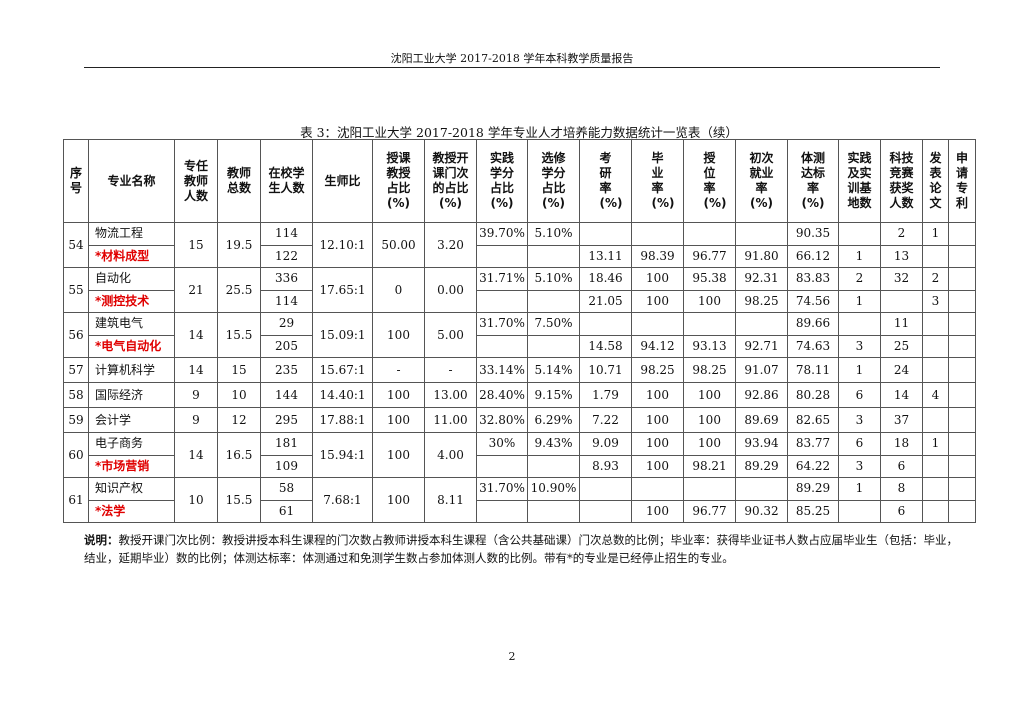  What do you see at coordinates (398, 370) in the screenshot?
I see `table-cell: -` at bounding box center [398, 370].